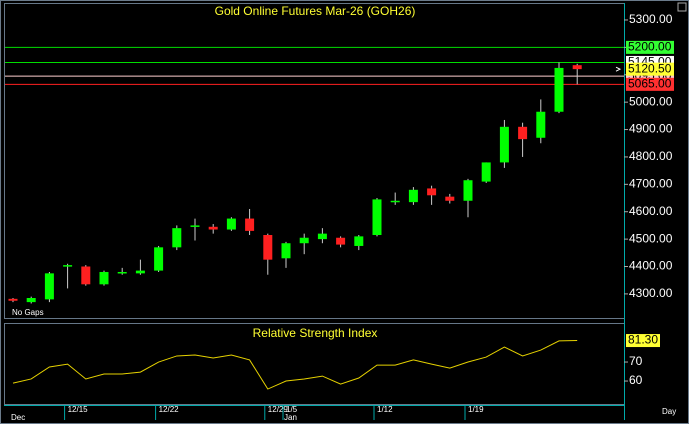 This screenshot has width=689, height=424. I want to click on y-tick-label: 4800.00, so click(651, 156).